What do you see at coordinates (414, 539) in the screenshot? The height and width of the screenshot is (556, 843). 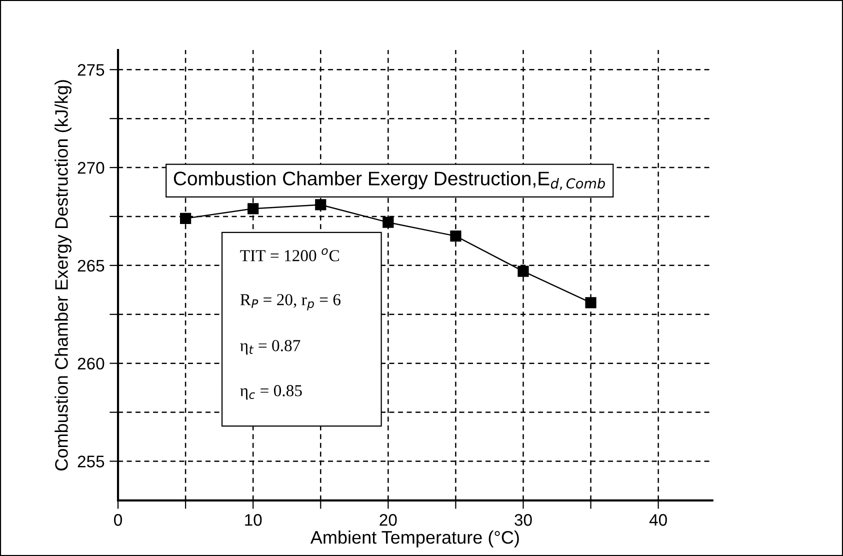 I see `x-axis-title: Ambient Temperature (°C)` at bounding box center [414, 539].